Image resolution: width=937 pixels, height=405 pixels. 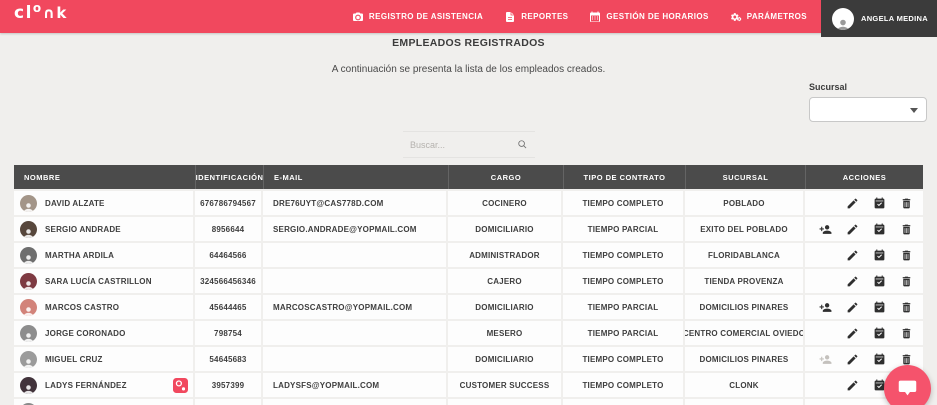 I want to click on employee-email: LADYSFS@YOPMAIL.COM, so click(x=355, y=385).